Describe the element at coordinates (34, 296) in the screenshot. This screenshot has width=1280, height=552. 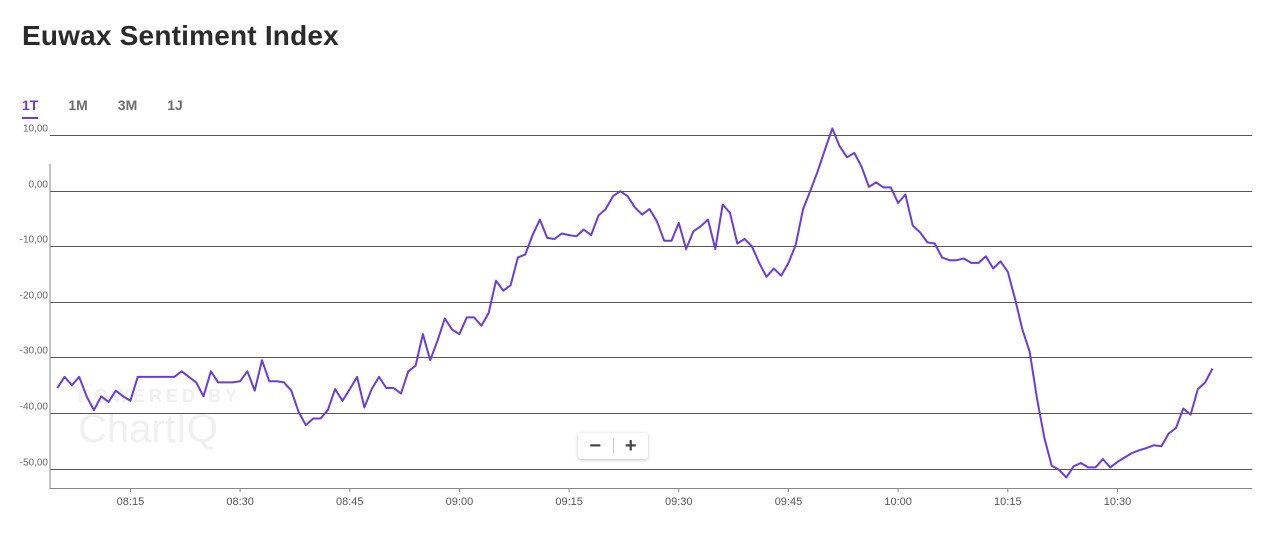
I see `y-tick-label: -20,00` at that location.